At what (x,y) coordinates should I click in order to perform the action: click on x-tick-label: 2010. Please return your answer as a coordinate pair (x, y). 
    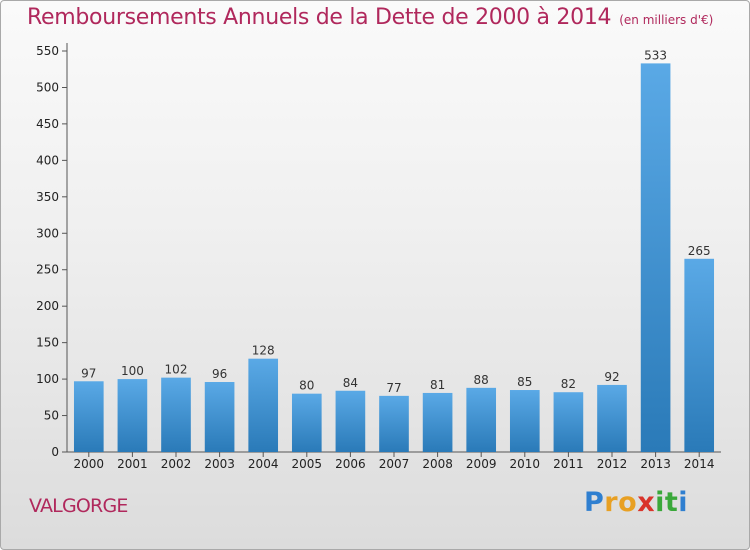
    Looking at the image, I should click on (525, 464).